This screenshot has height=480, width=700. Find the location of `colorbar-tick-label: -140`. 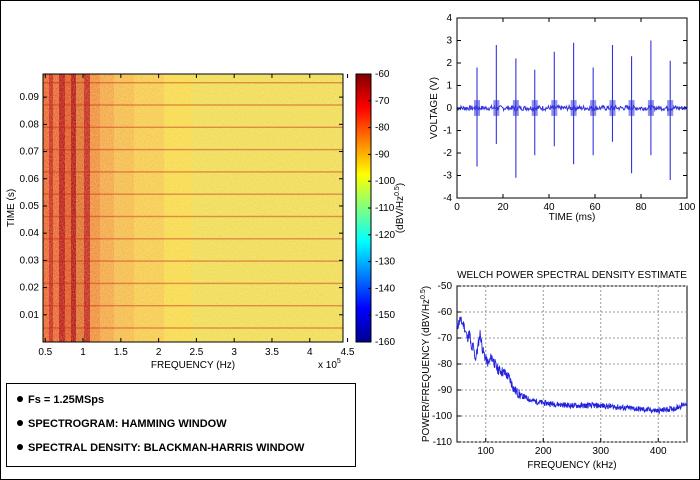

colorbar-tick-label: -140 is located at coordinates (385, 288).